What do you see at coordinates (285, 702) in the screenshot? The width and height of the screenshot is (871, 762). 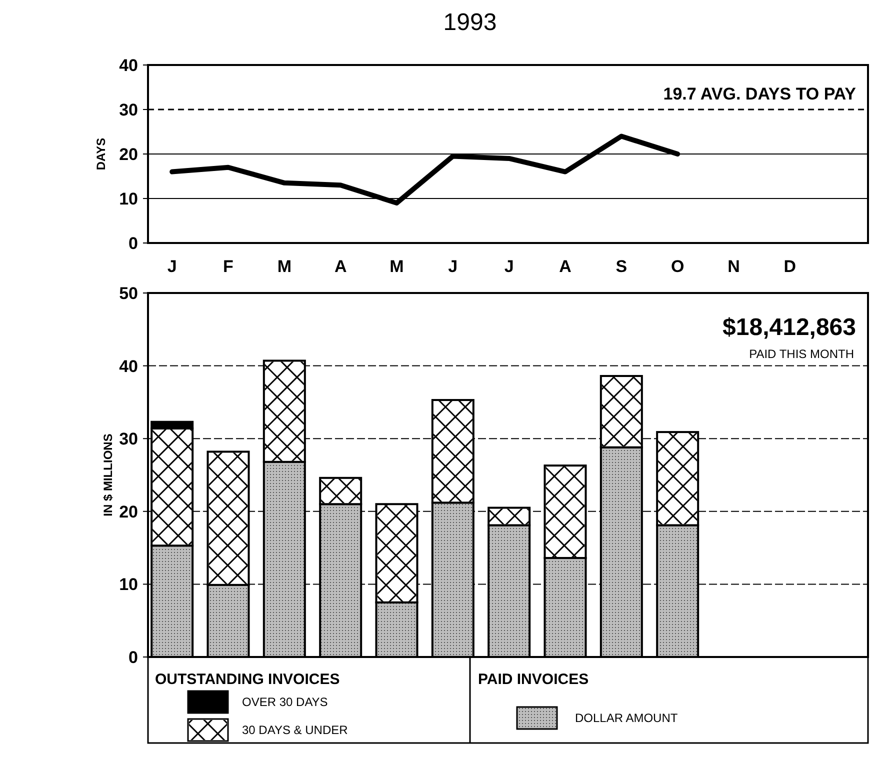 I see `legend-label: OVER 30 DAYS` at bounding box center [285, 702].